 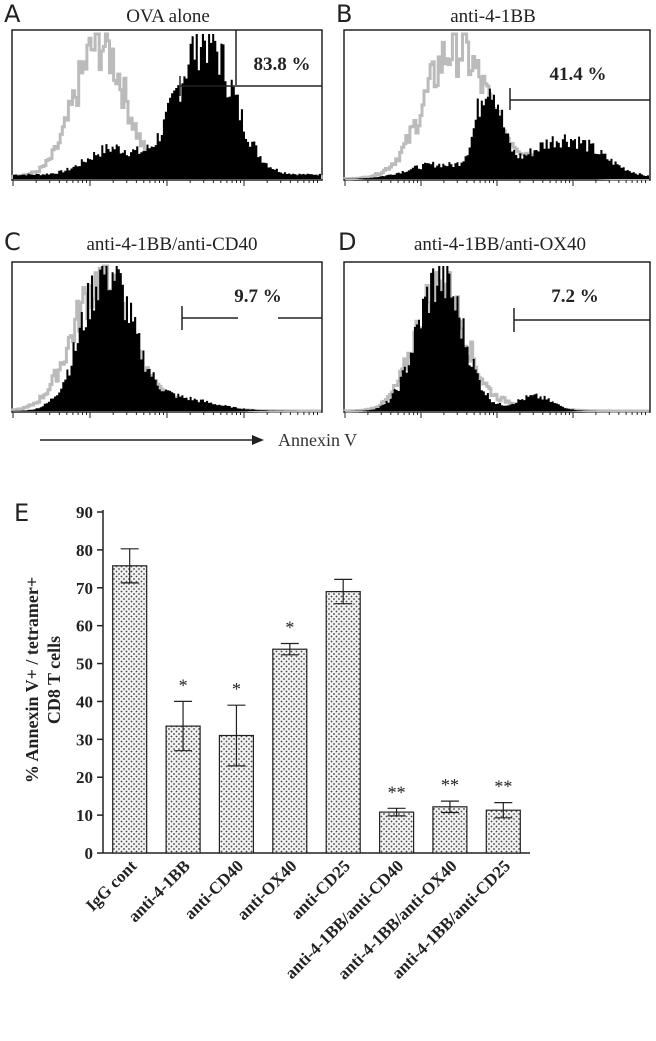 What do you see at coordinates (54, 680) in the screenshot?
I see `y-axis-title-line2: CD8 T cells` at bounding box center [54, 680].